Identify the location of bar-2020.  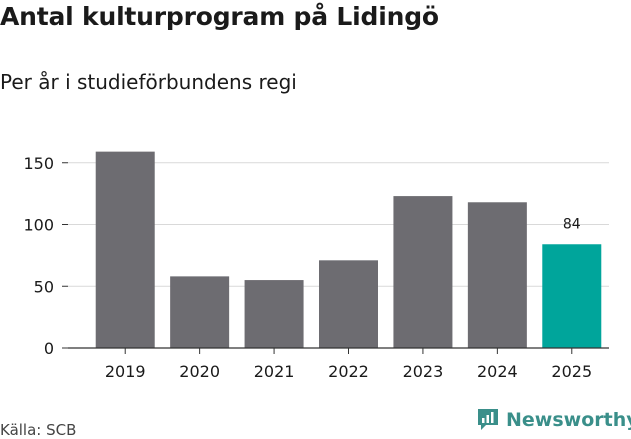
(200, 312).